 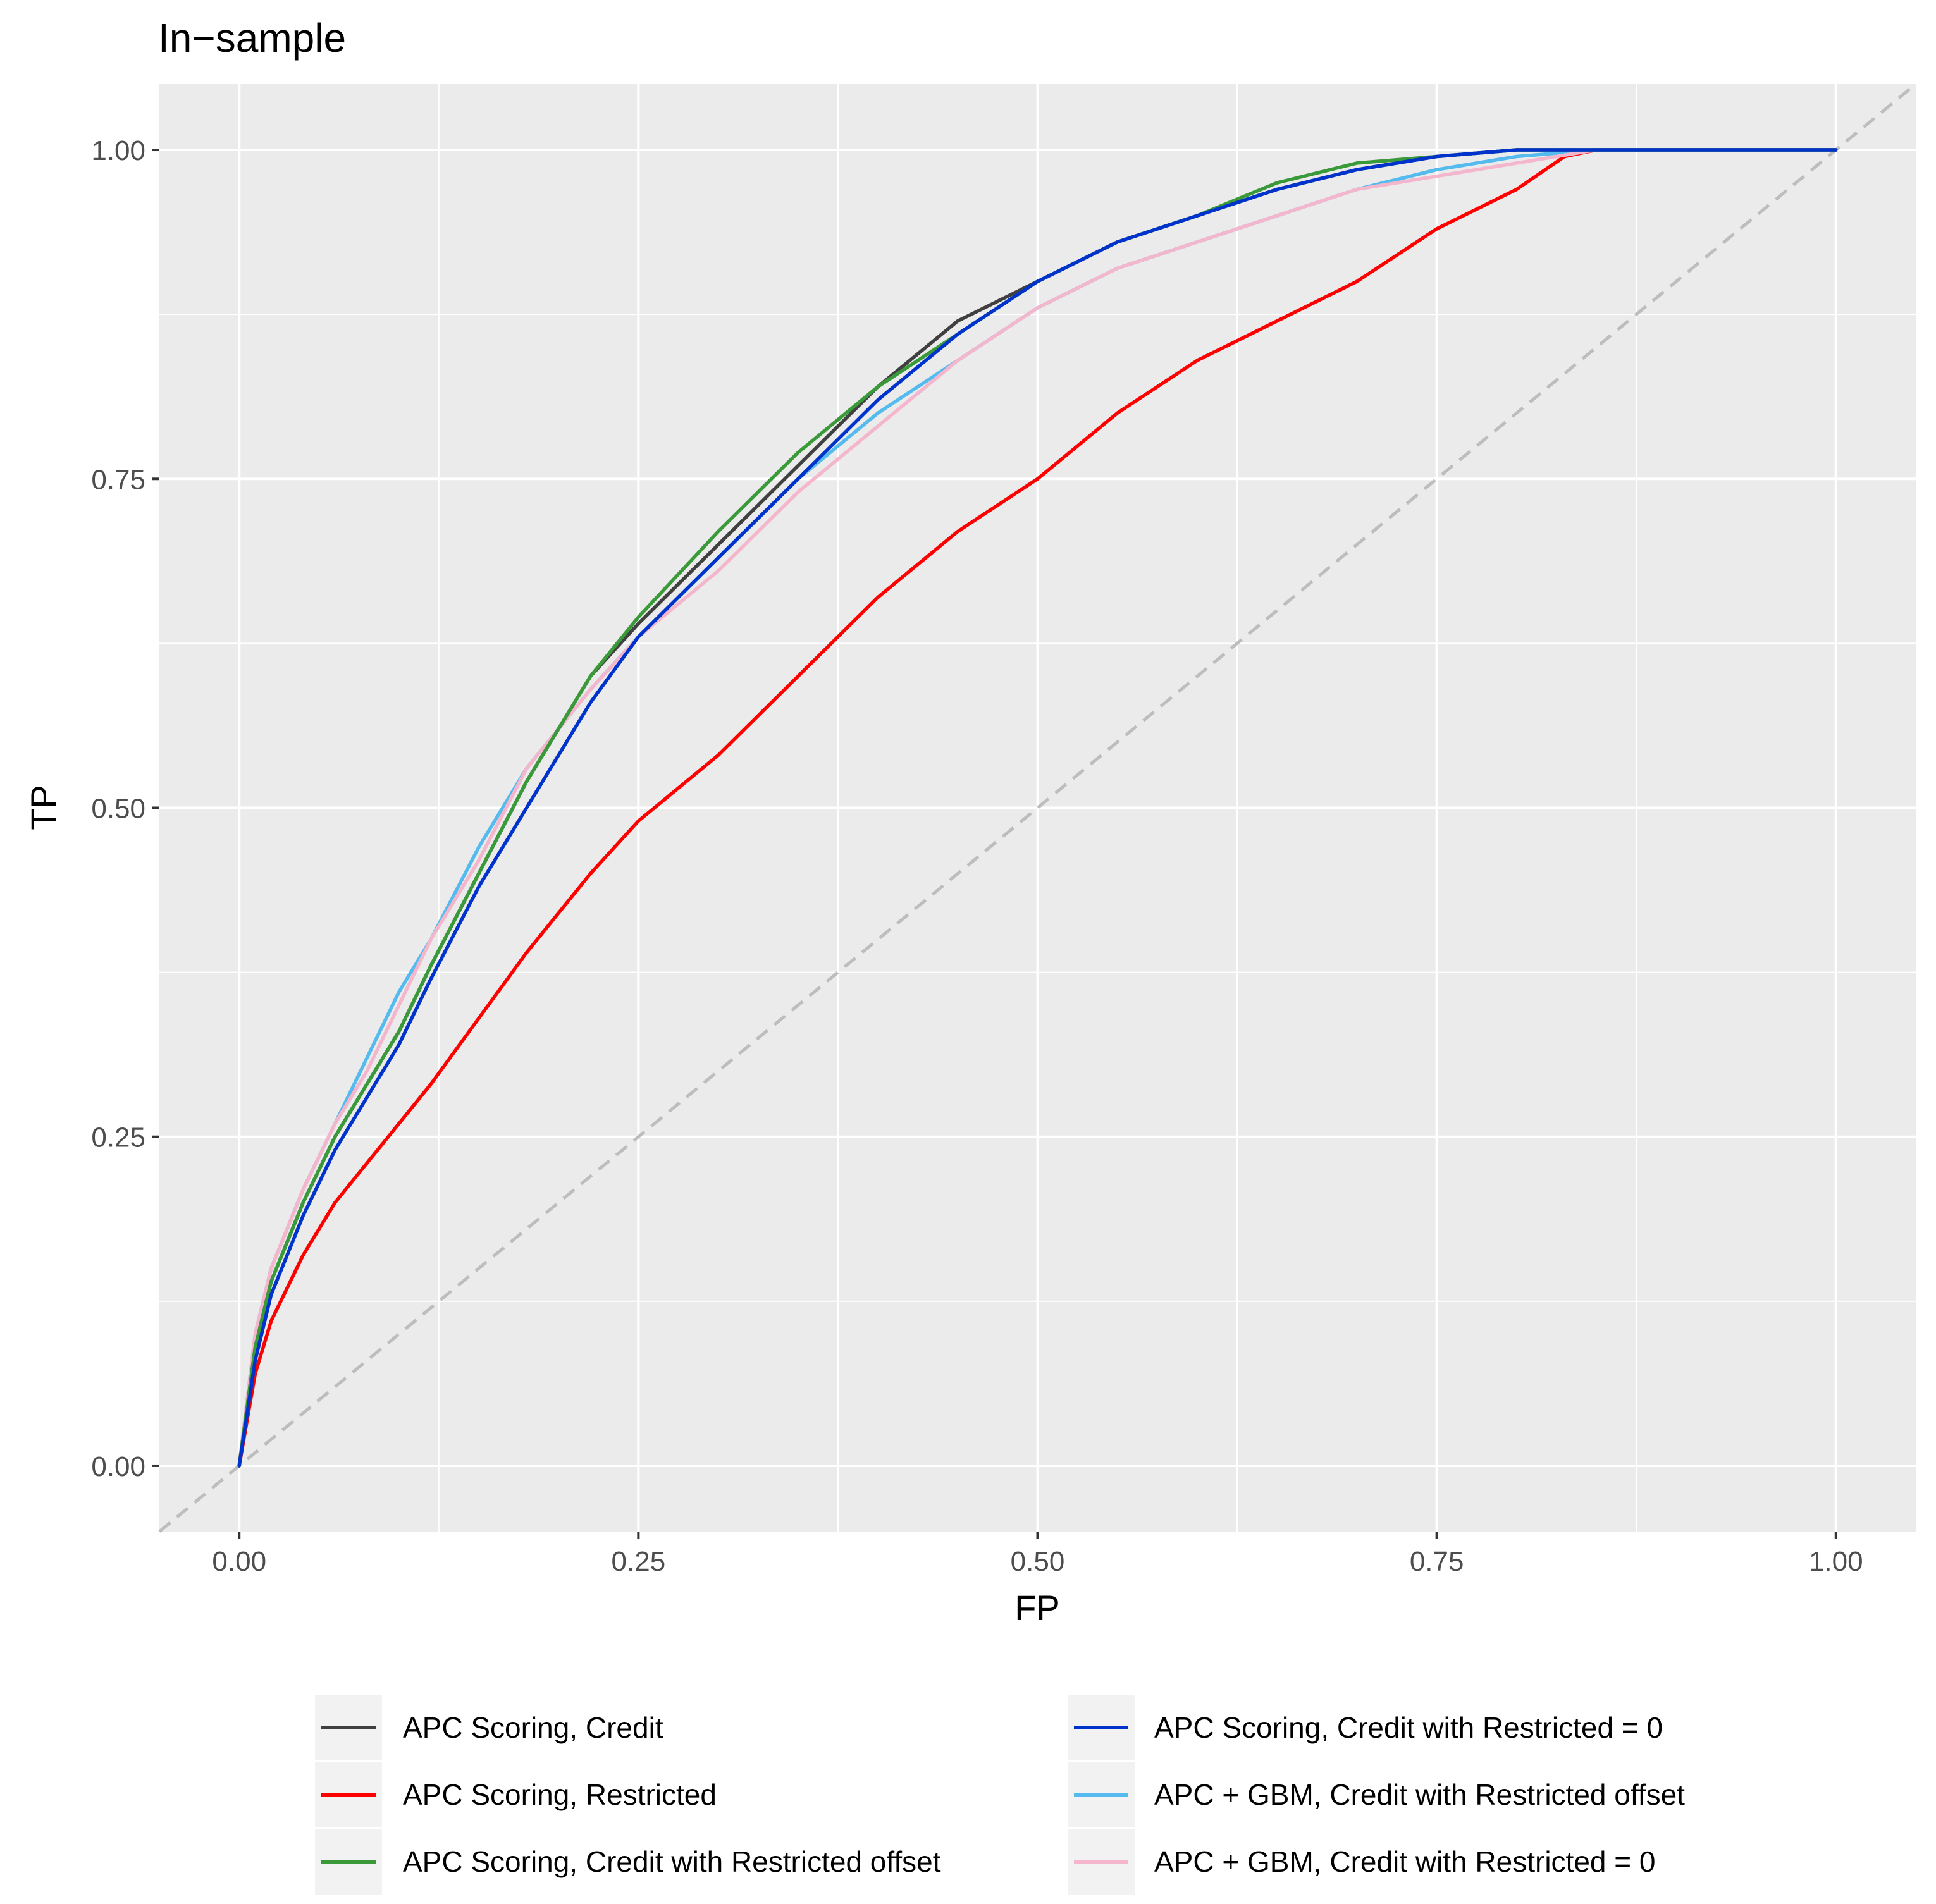 What do you see at coordinates (560, 1794) in the screenshot?
I see `legend-label: APC Scoring, Restricted` at bounding box center [560, 1794].